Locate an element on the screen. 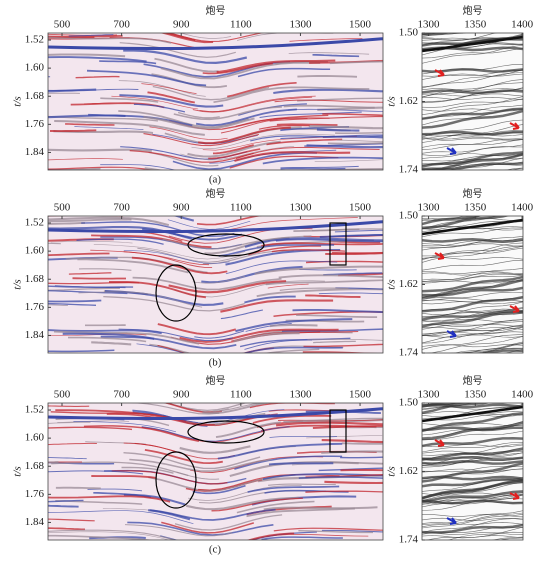  arrow is located at coordinates (439, 256).